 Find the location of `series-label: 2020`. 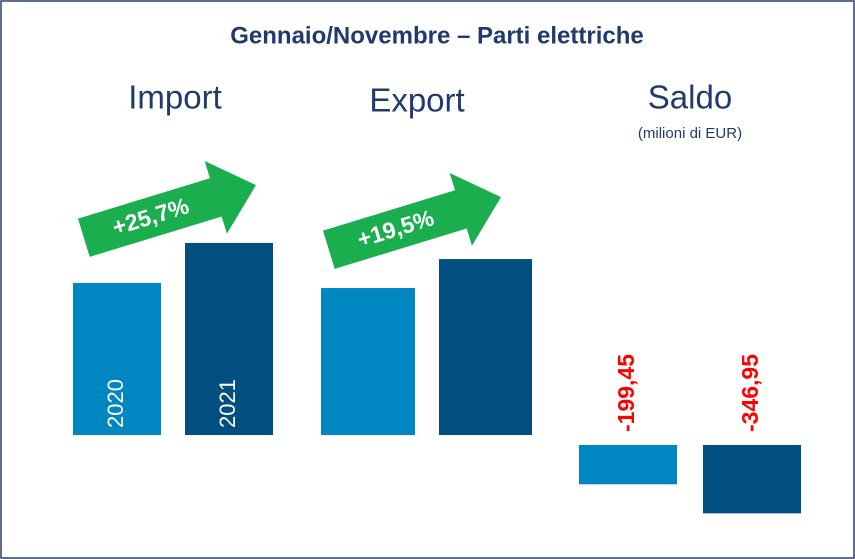

series-label: 2020 is located at coordinates (115, 403).